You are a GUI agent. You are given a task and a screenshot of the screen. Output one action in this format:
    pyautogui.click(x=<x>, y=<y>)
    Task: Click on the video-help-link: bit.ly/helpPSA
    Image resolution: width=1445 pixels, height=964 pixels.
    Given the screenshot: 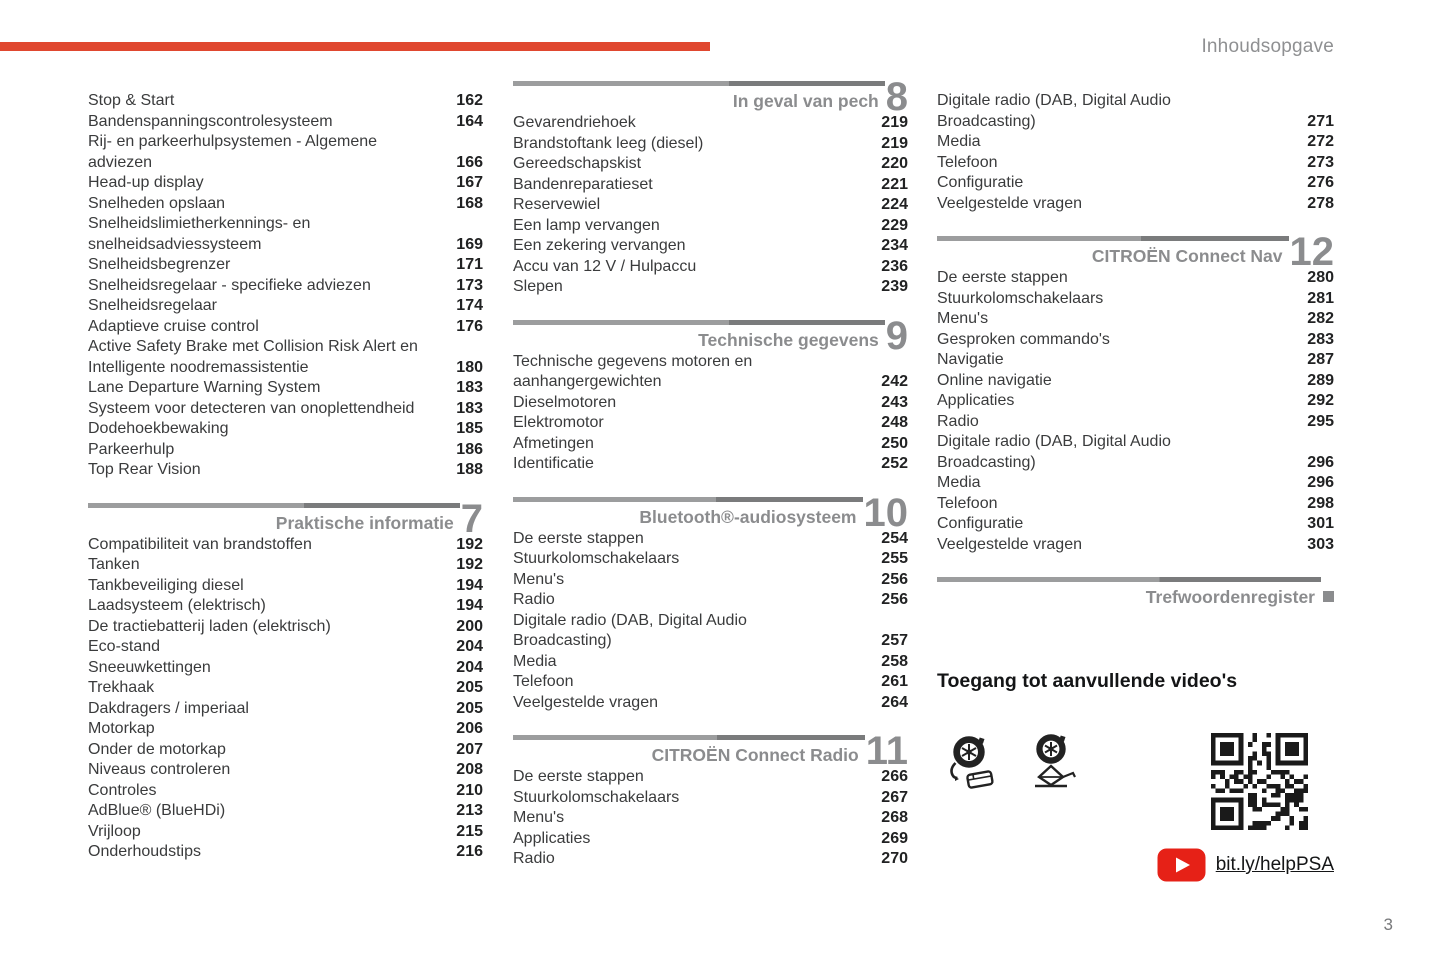 What is the action you would take?
    pyautogui.click(x=1274, y=864)
    